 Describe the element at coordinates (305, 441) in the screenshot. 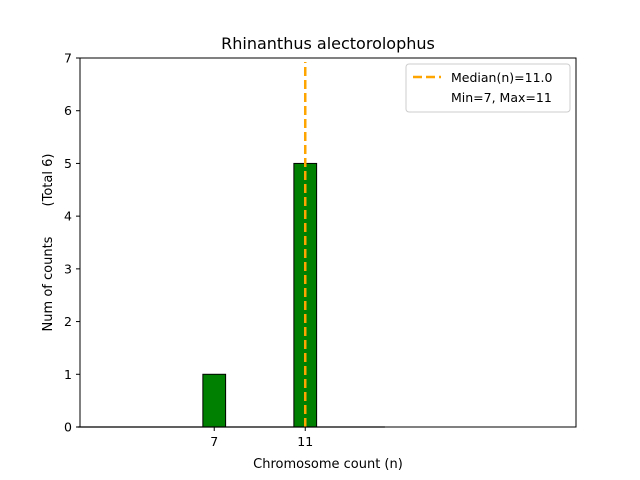

I see `x-tick-label: 11` at that location.